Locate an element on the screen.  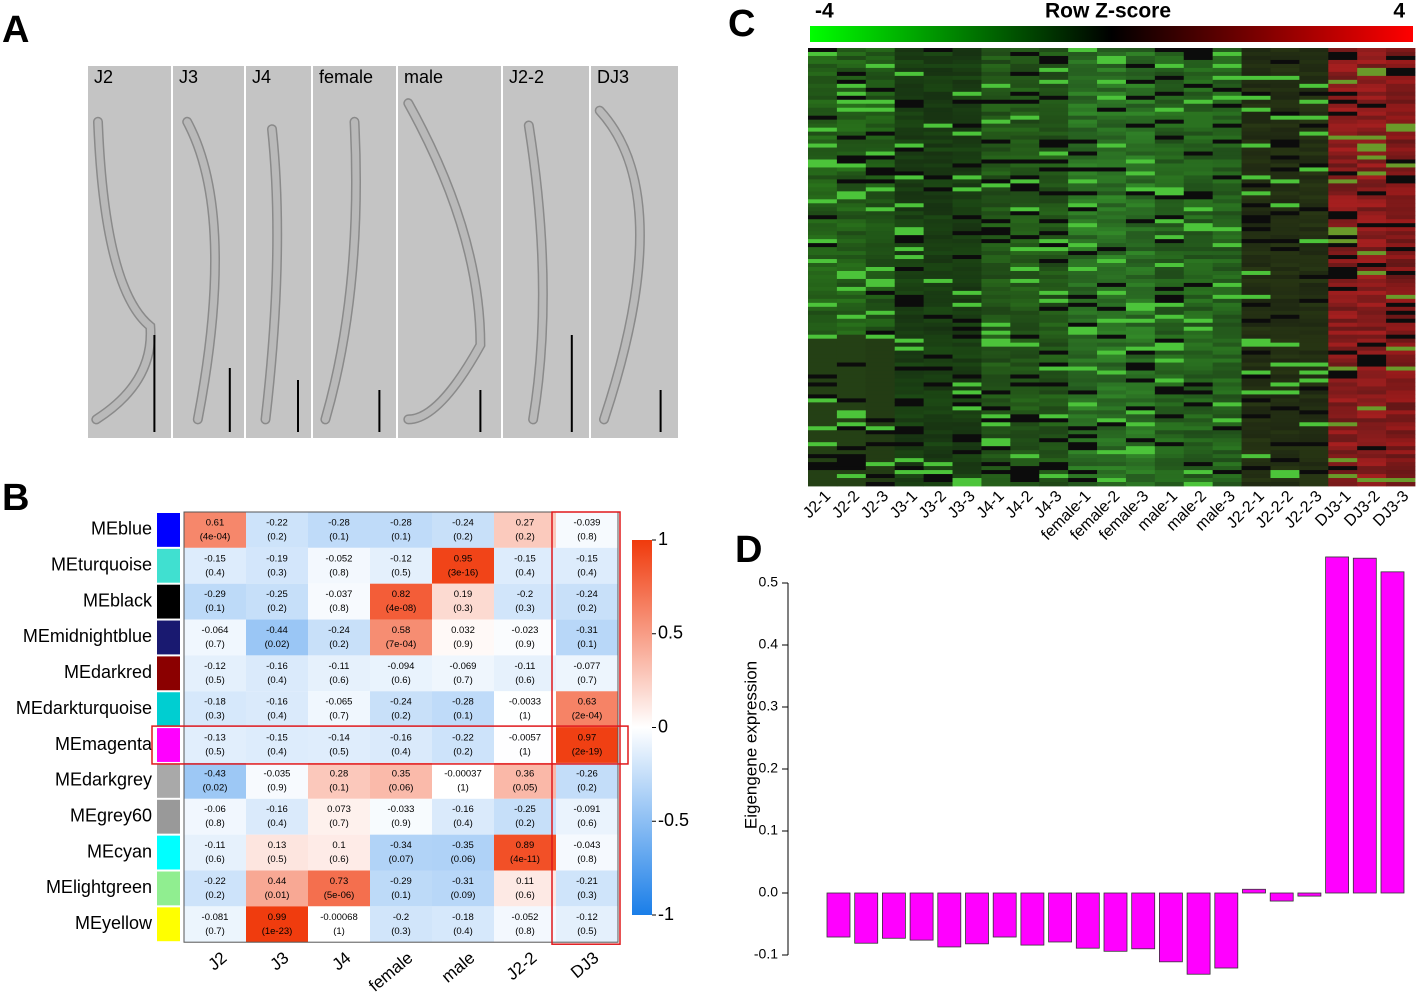
cell-p-value: (0.3) is located at coordinates (215, 716).